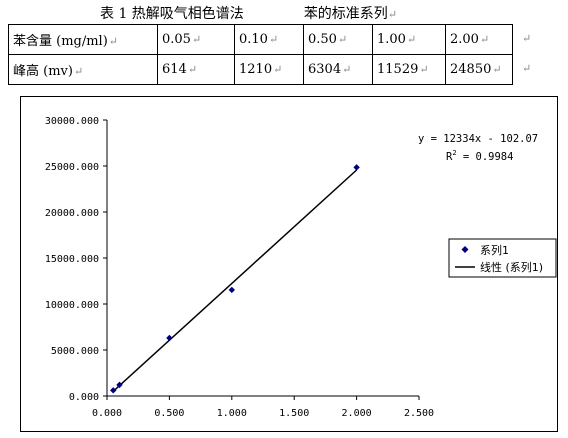 Image resolution: width=568 pixels, height=438 pixels. Describe the element at coordinates (72, 213) in the screenshot. I see `y-tick-label: 20000.000` at that location.